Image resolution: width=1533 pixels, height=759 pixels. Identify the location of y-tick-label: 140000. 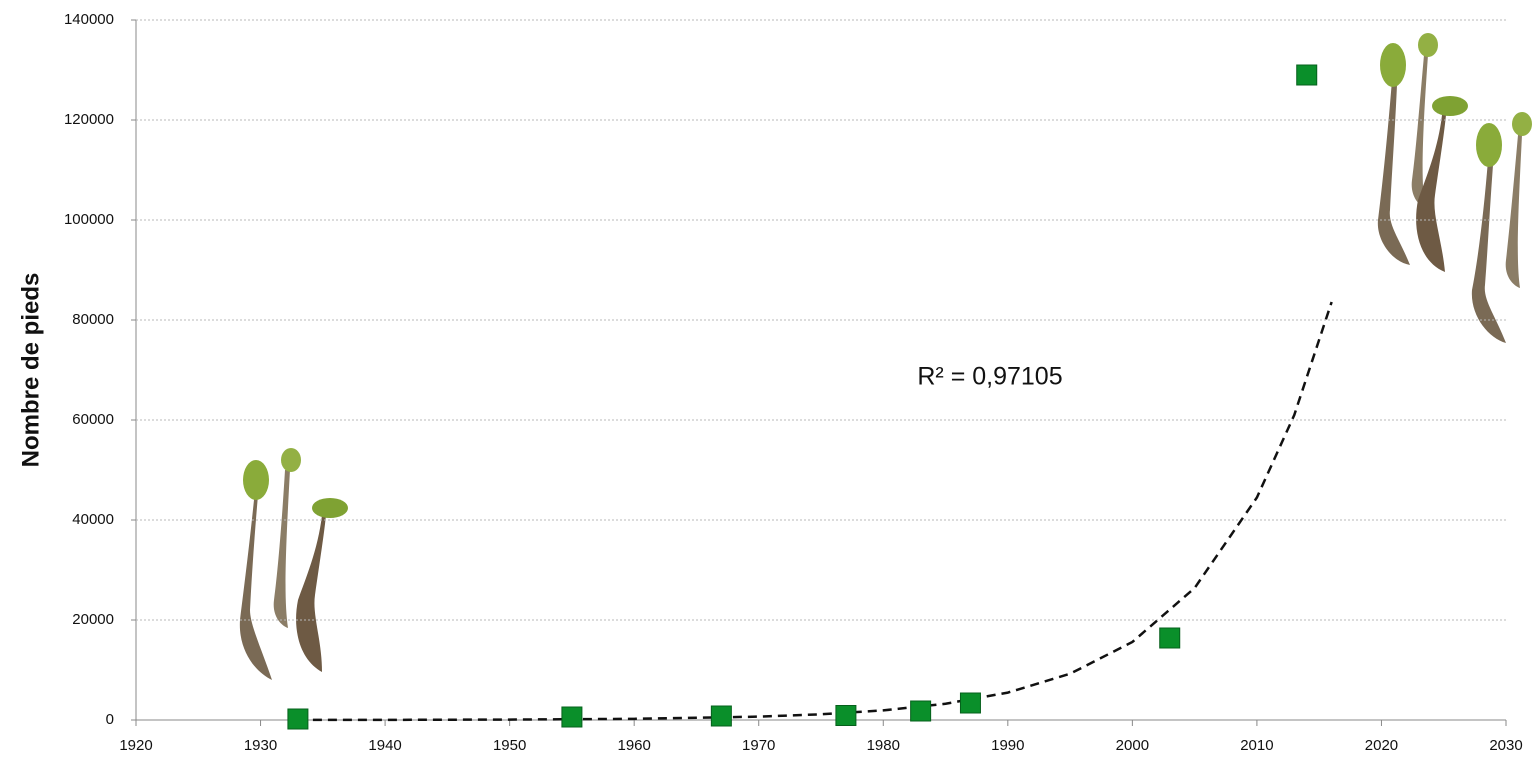
(89, 19).